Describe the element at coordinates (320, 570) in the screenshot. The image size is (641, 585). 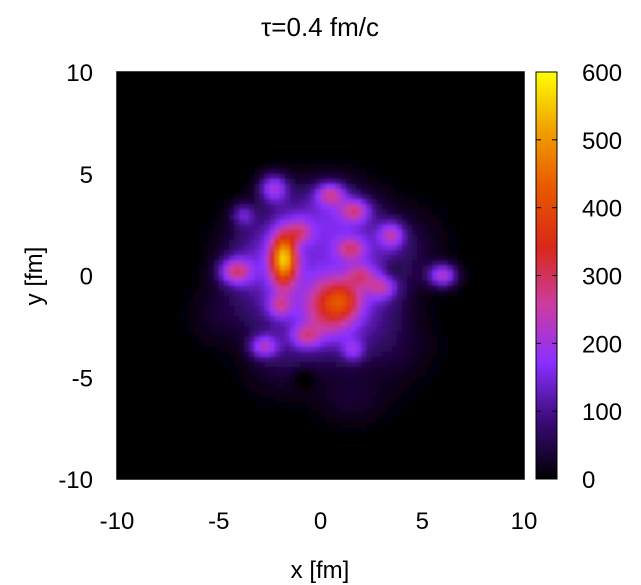
I see `x-axis-label: x [fm]` at that location.